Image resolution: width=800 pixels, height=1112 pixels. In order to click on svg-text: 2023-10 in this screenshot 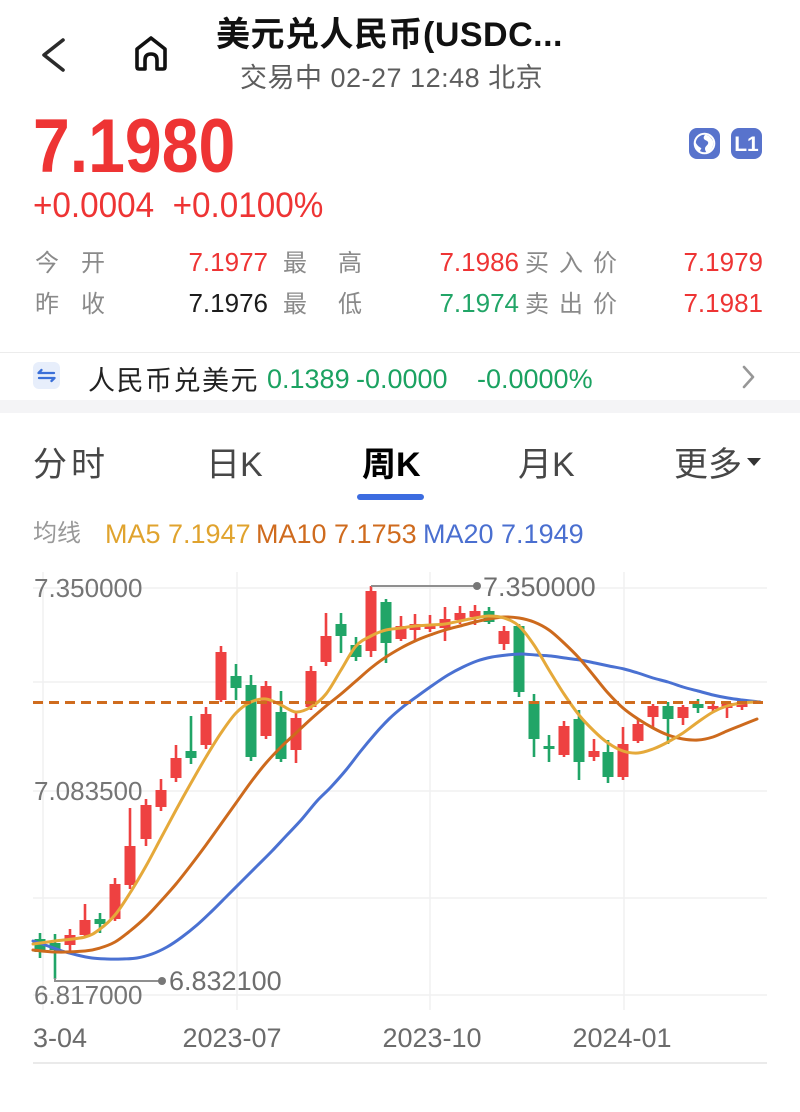, I will do `click(431, 1035)`.